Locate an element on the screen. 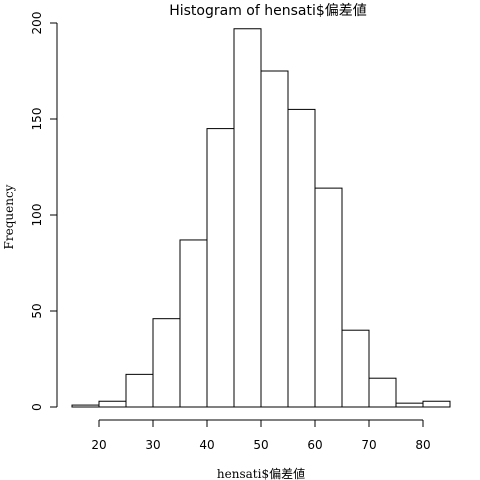 The width and height of the screenshot is (480, 480). y-axis: 0 50 100 150 200 is located at coordinates (44, 211).